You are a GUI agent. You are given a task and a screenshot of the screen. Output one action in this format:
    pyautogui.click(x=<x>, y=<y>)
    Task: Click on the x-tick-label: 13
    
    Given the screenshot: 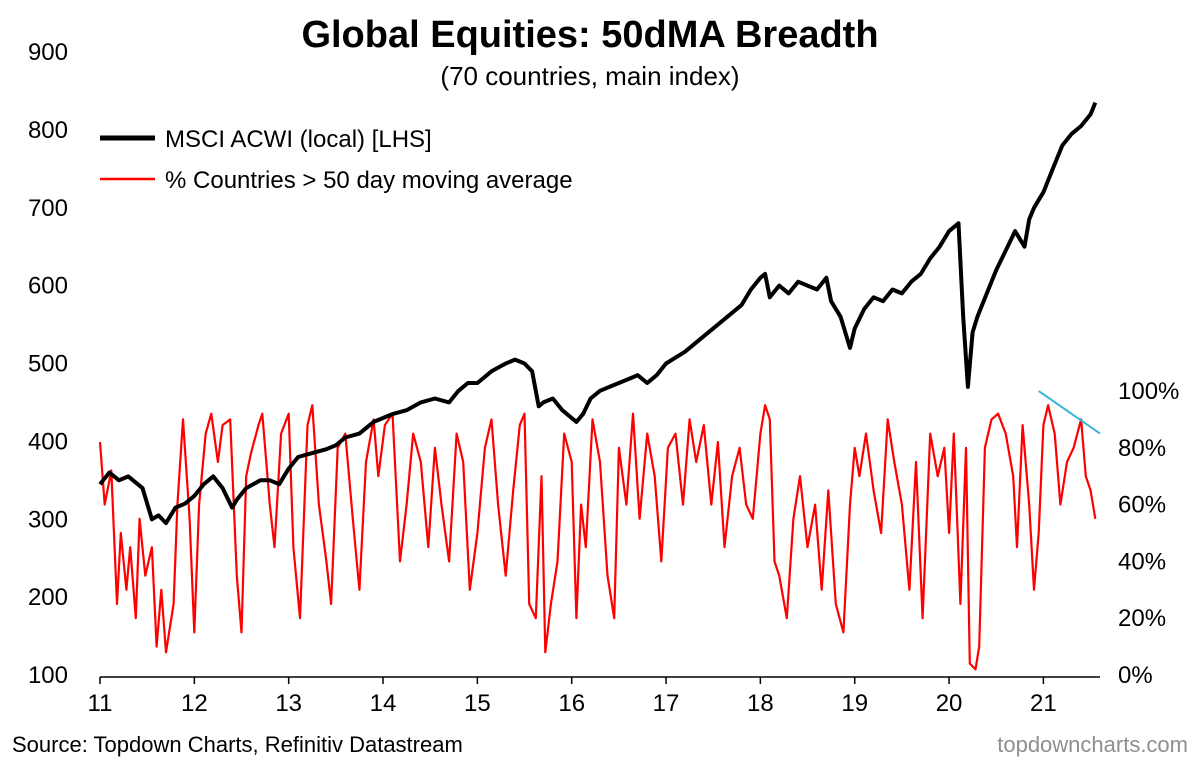 What is the action you would take?
    pyautogui.click(x=288, y=703)
    